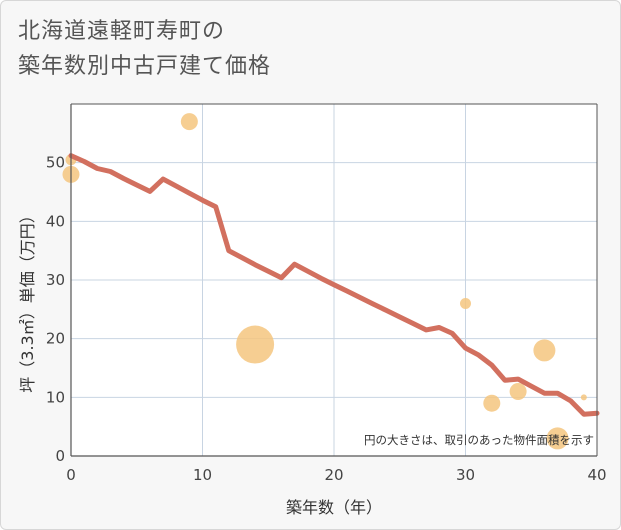 The height and width of the screenshot is (530, 621). Describe the element at coordinates (465, 475) in the screenshot. I see `x-tick-label: 30` at that location.